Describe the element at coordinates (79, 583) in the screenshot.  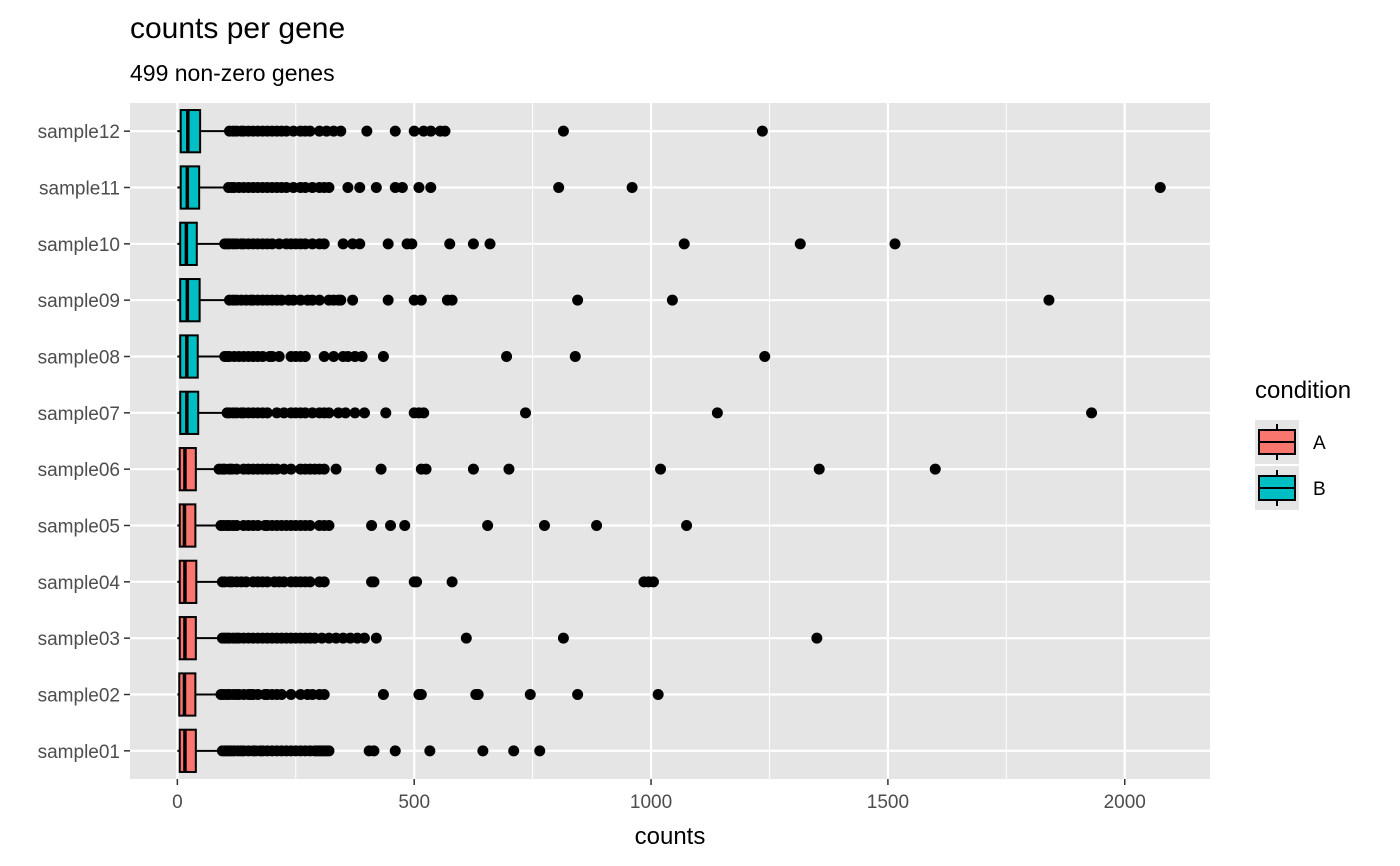
I see `y-tick-label: sample04` at that location.